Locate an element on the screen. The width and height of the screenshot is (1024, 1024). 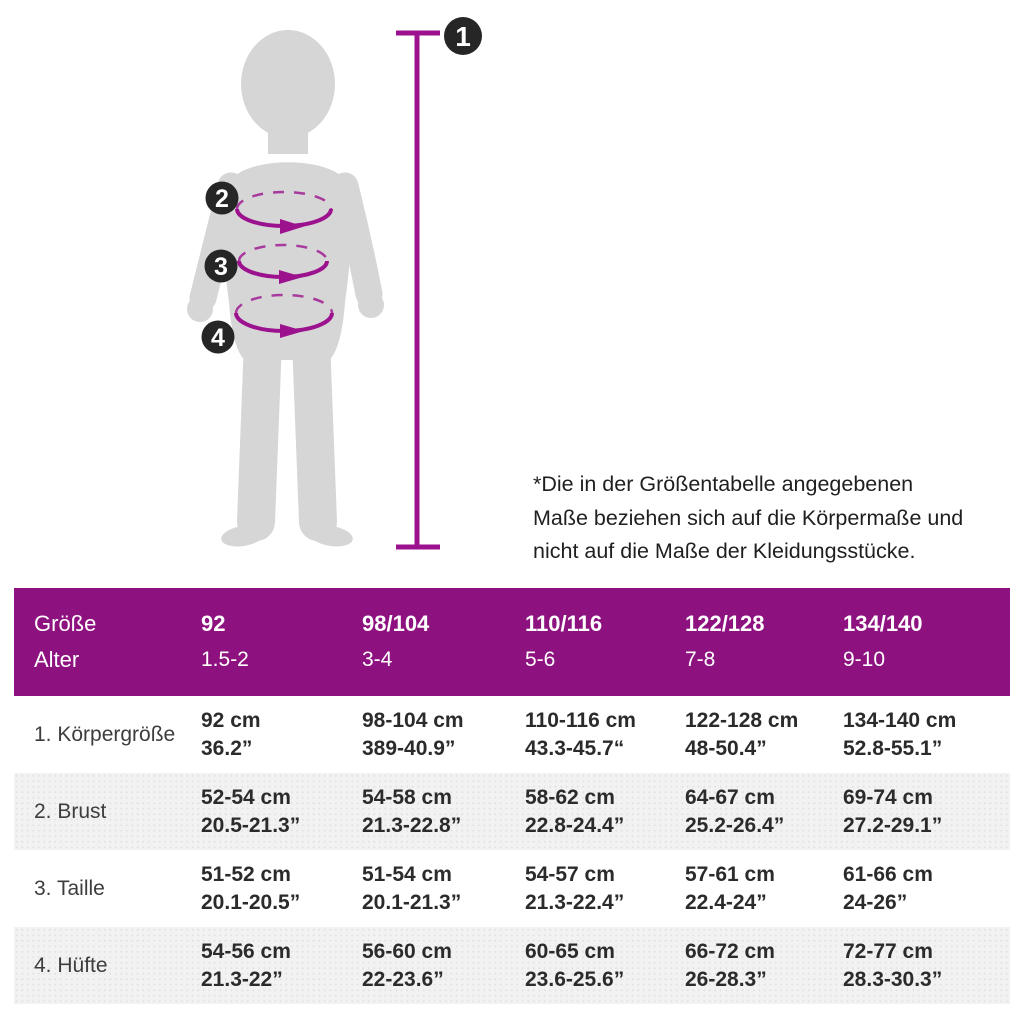
cell-cm: 66-72 cm is located at coordinates (730, 951).